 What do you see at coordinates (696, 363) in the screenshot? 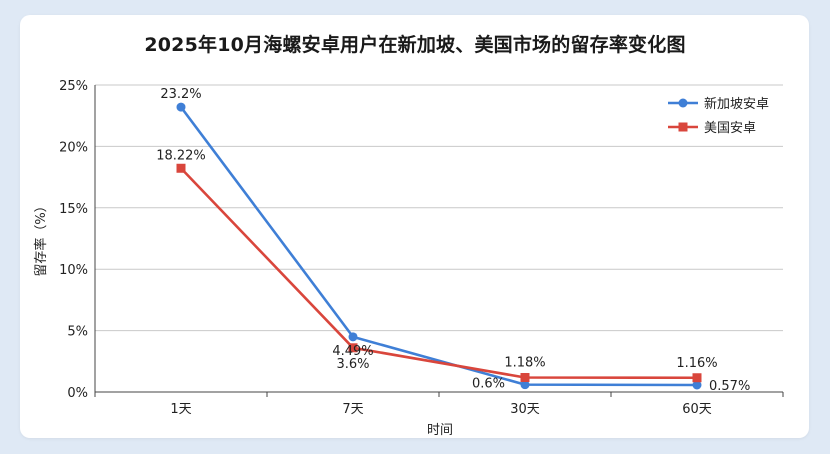
I see `data-label: 1.16%` at bounding box center [696, 363].